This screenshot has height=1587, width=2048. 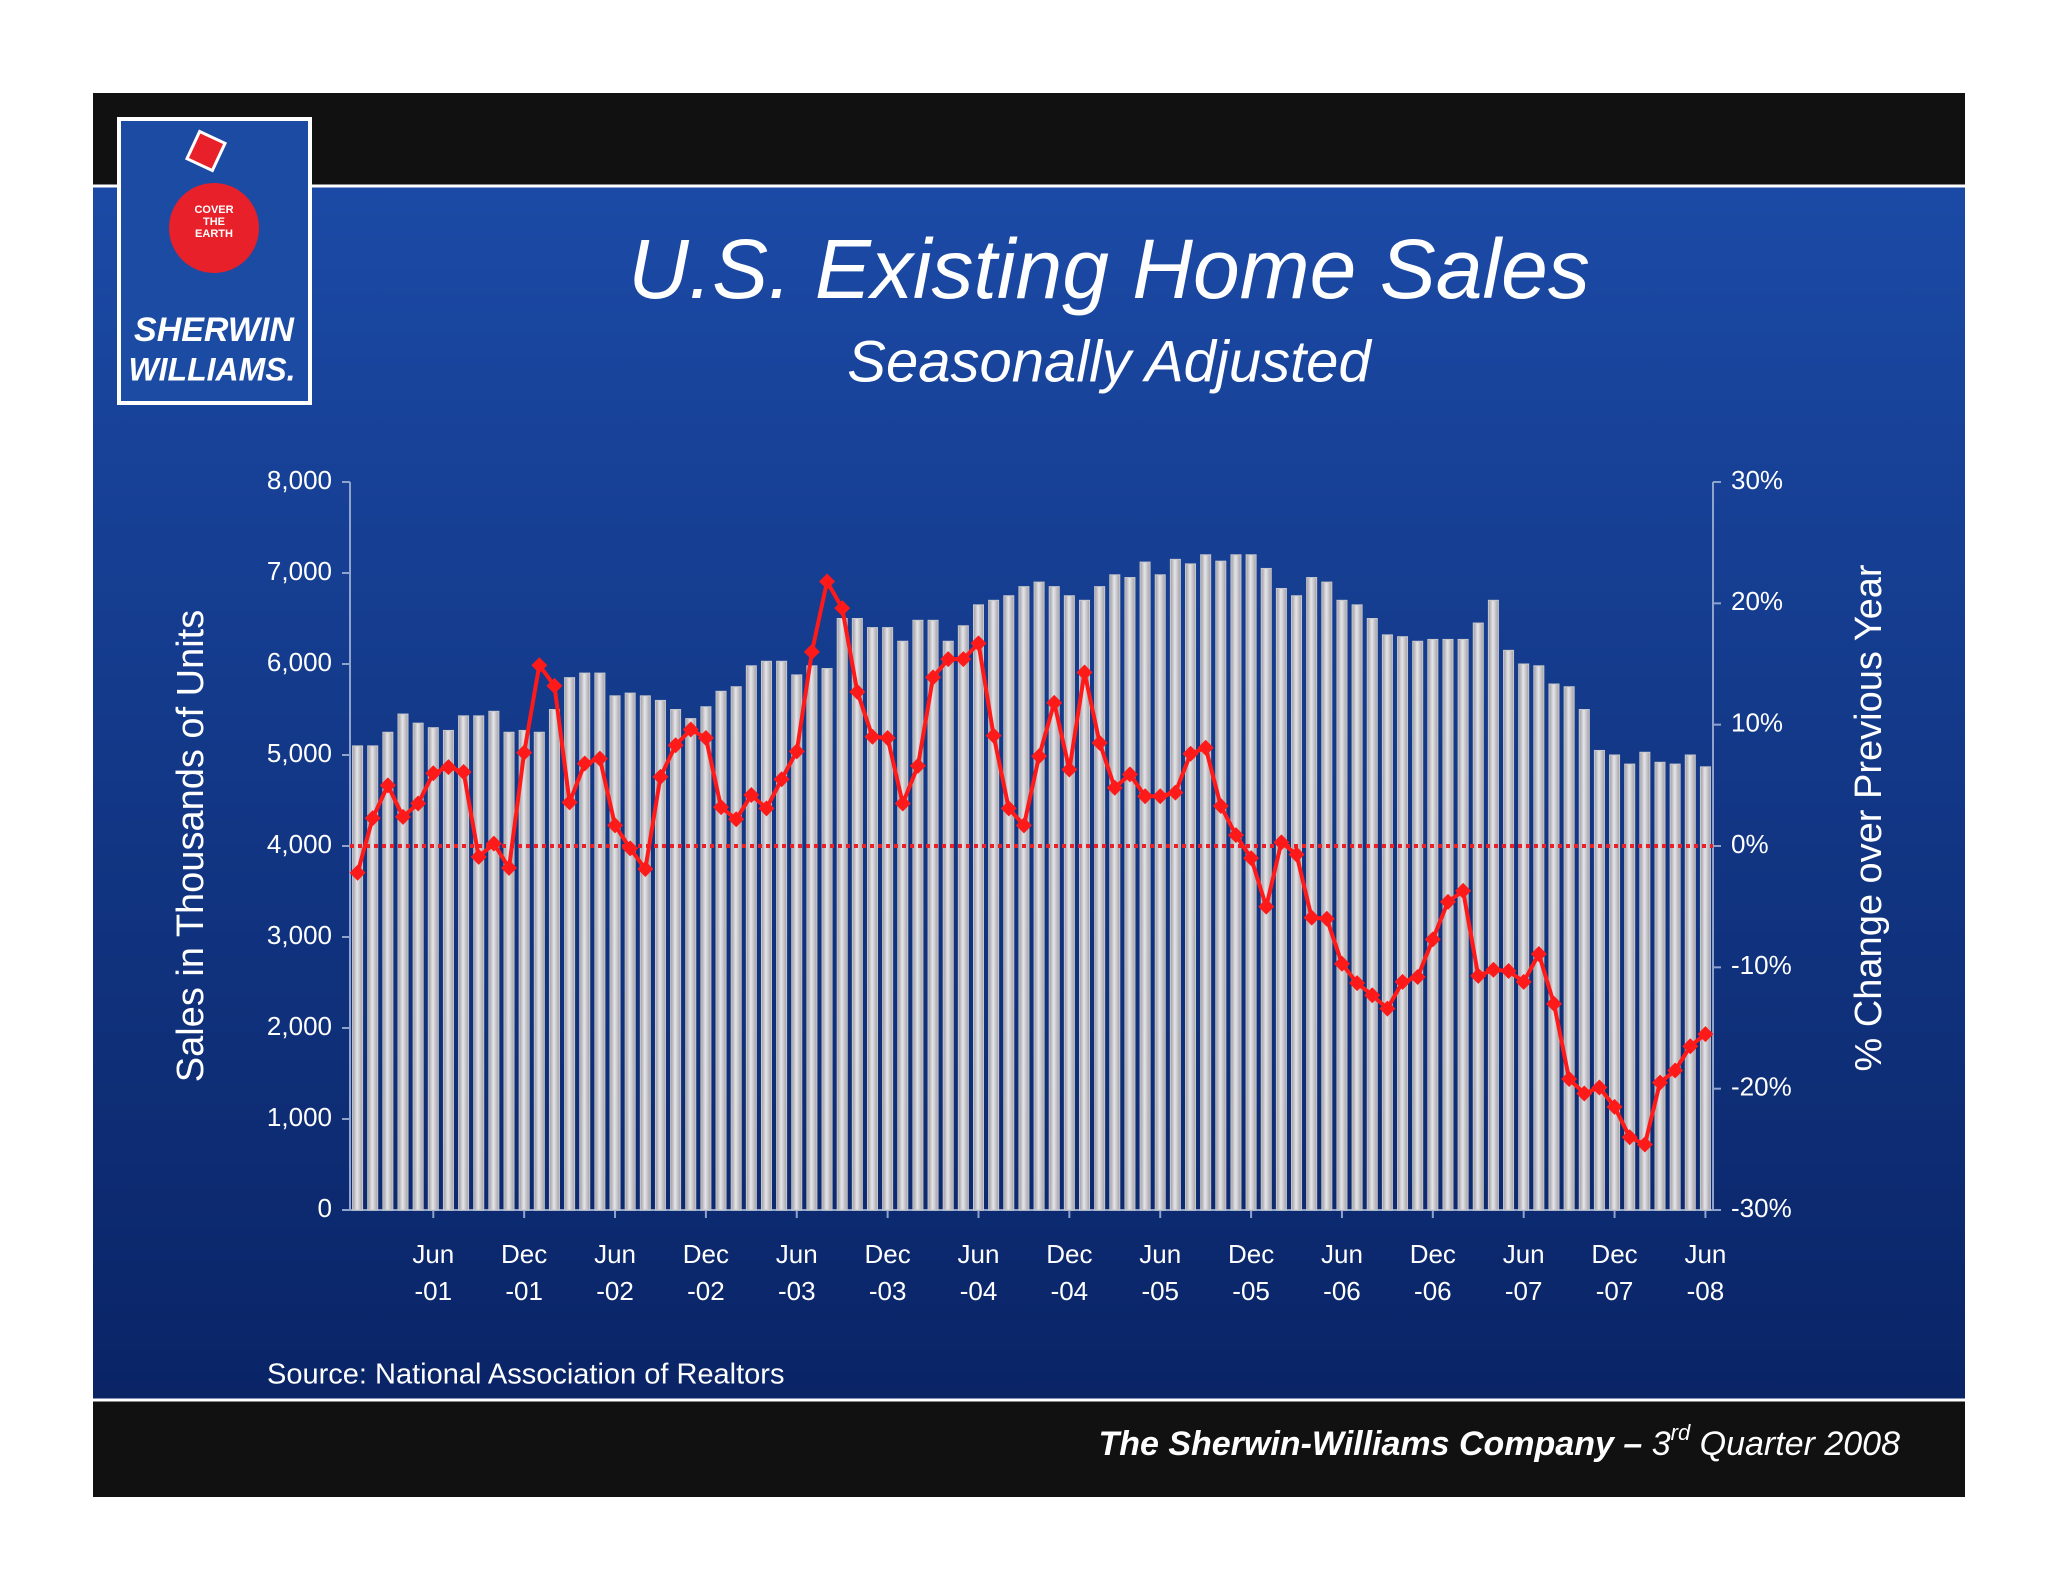 What do you see at coordinates (1761, 965) in the screenshot?
I see `y2-tick-label: -10%` at bounding box center [1761, 965].